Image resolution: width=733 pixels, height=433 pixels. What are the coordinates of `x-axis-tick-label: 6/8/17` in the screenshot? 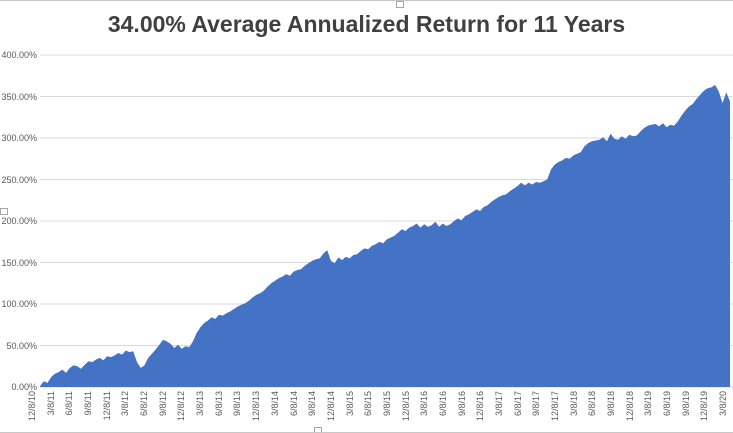 It's located at (517, 404).